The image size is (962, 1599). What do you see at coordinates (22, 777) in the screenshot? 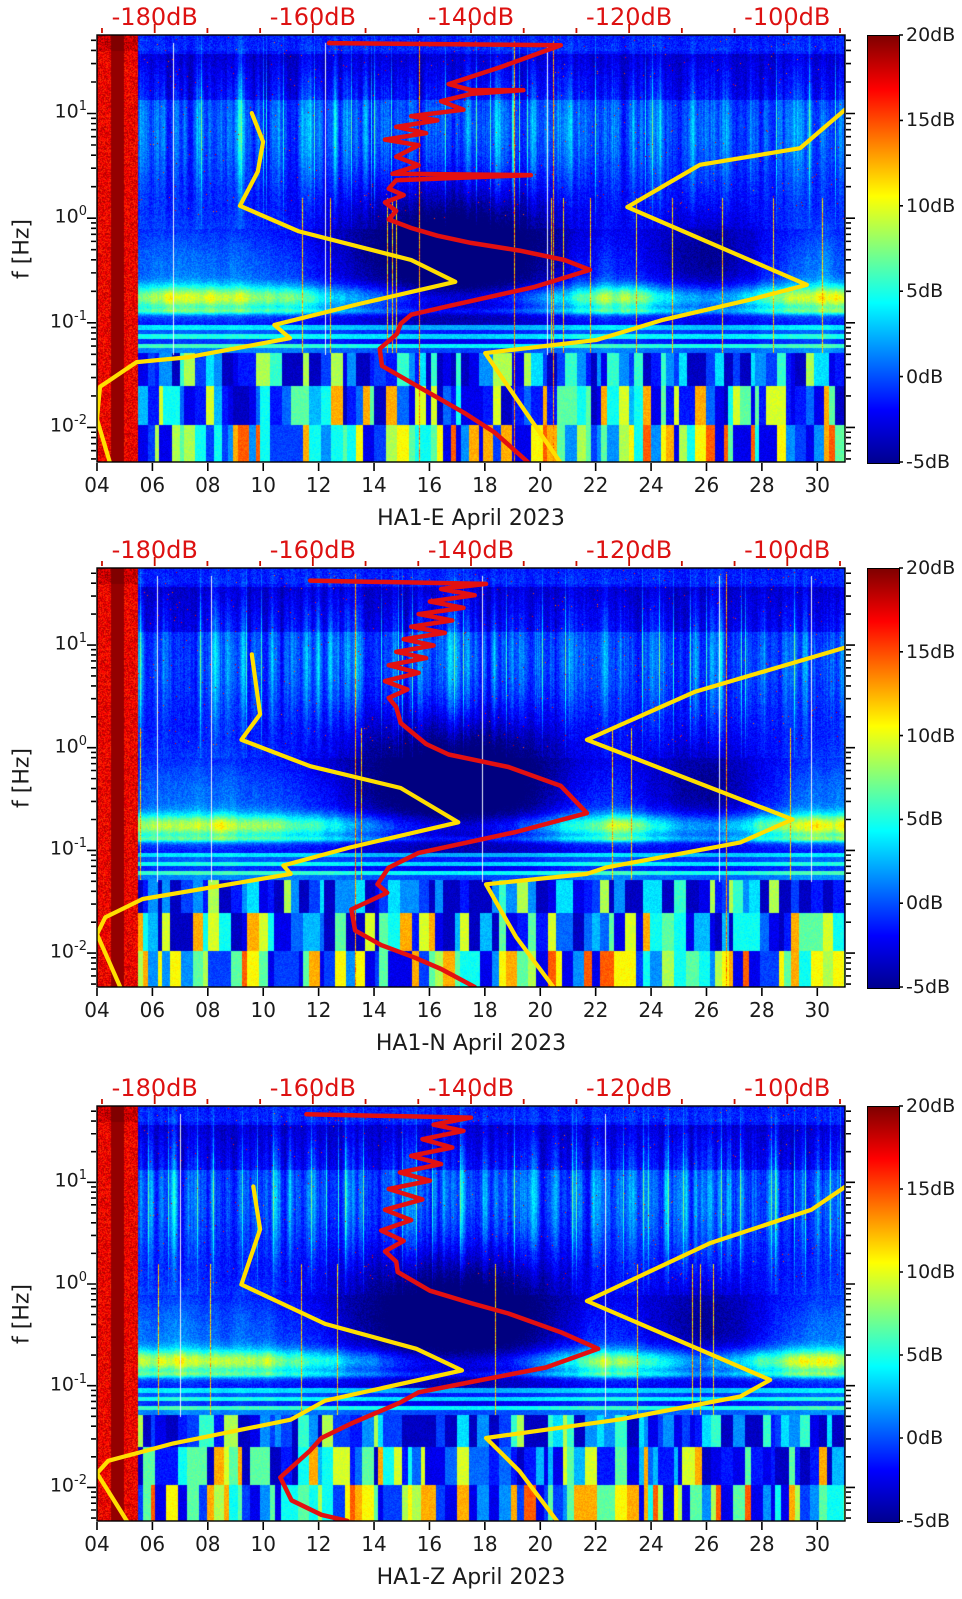
I see `y-axis-label-panel-2: f [Hz]` at bounding box center [22, 777].